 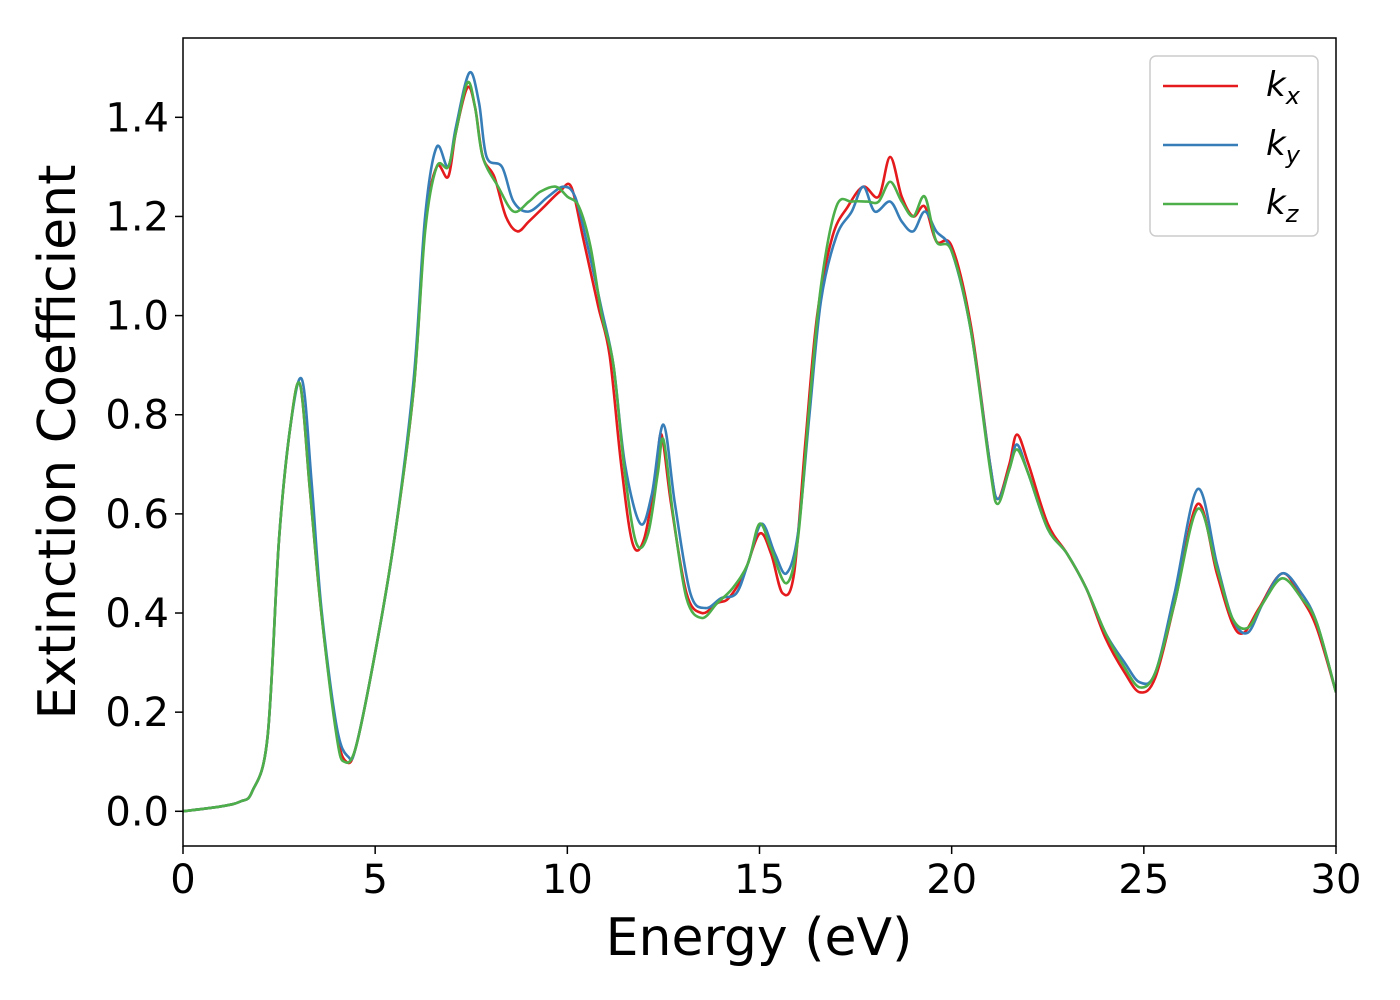 What do you see at coordinates (137, 317) in the screenshot?
I see `y-tick-label: 1.0` at bounding box center [137, 317].